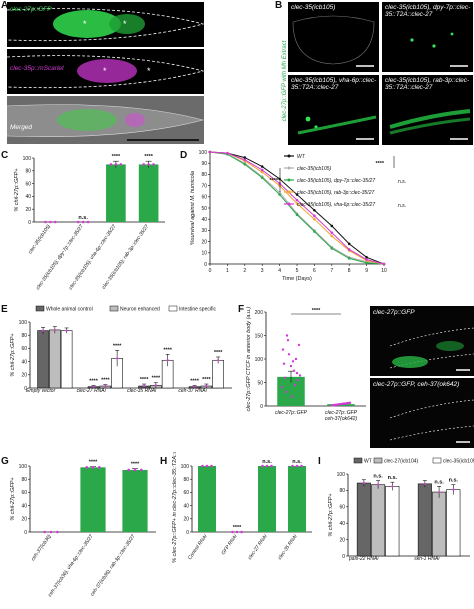 The image size is (474, 609). I want to click on gfp-image: * * clec-27p::GFP, so click(105, 24).